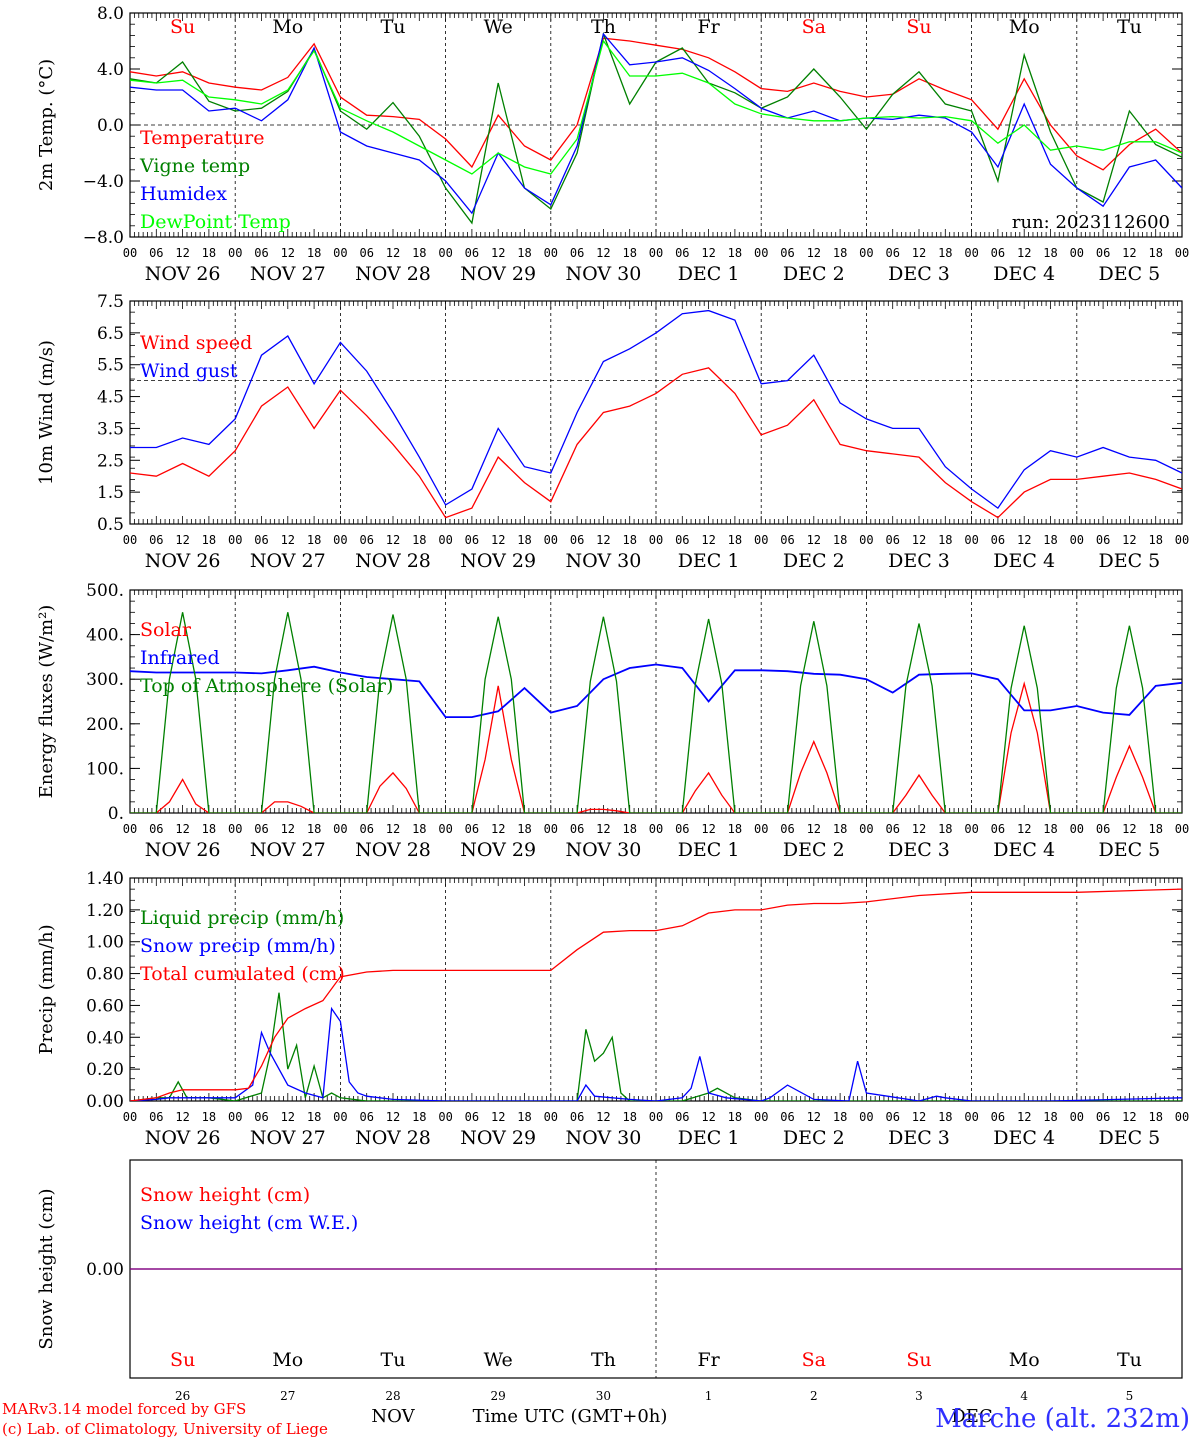  Describe the element at coordinates (103, 182) in the screenshot. I see `y-tick-label: −4.0` at that location.